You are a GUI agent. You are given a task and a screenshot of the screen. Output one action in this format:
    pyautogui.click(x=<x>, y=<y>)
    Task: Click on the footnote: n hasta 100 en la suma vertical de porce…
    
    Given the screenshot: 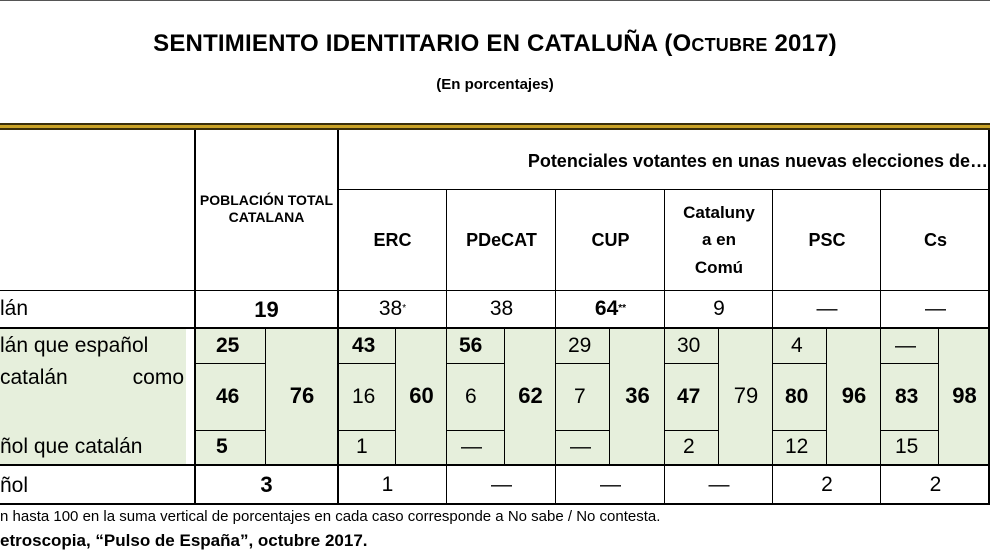 What is the action you would take?
    pyautogui.click(x=330, y=516)
    